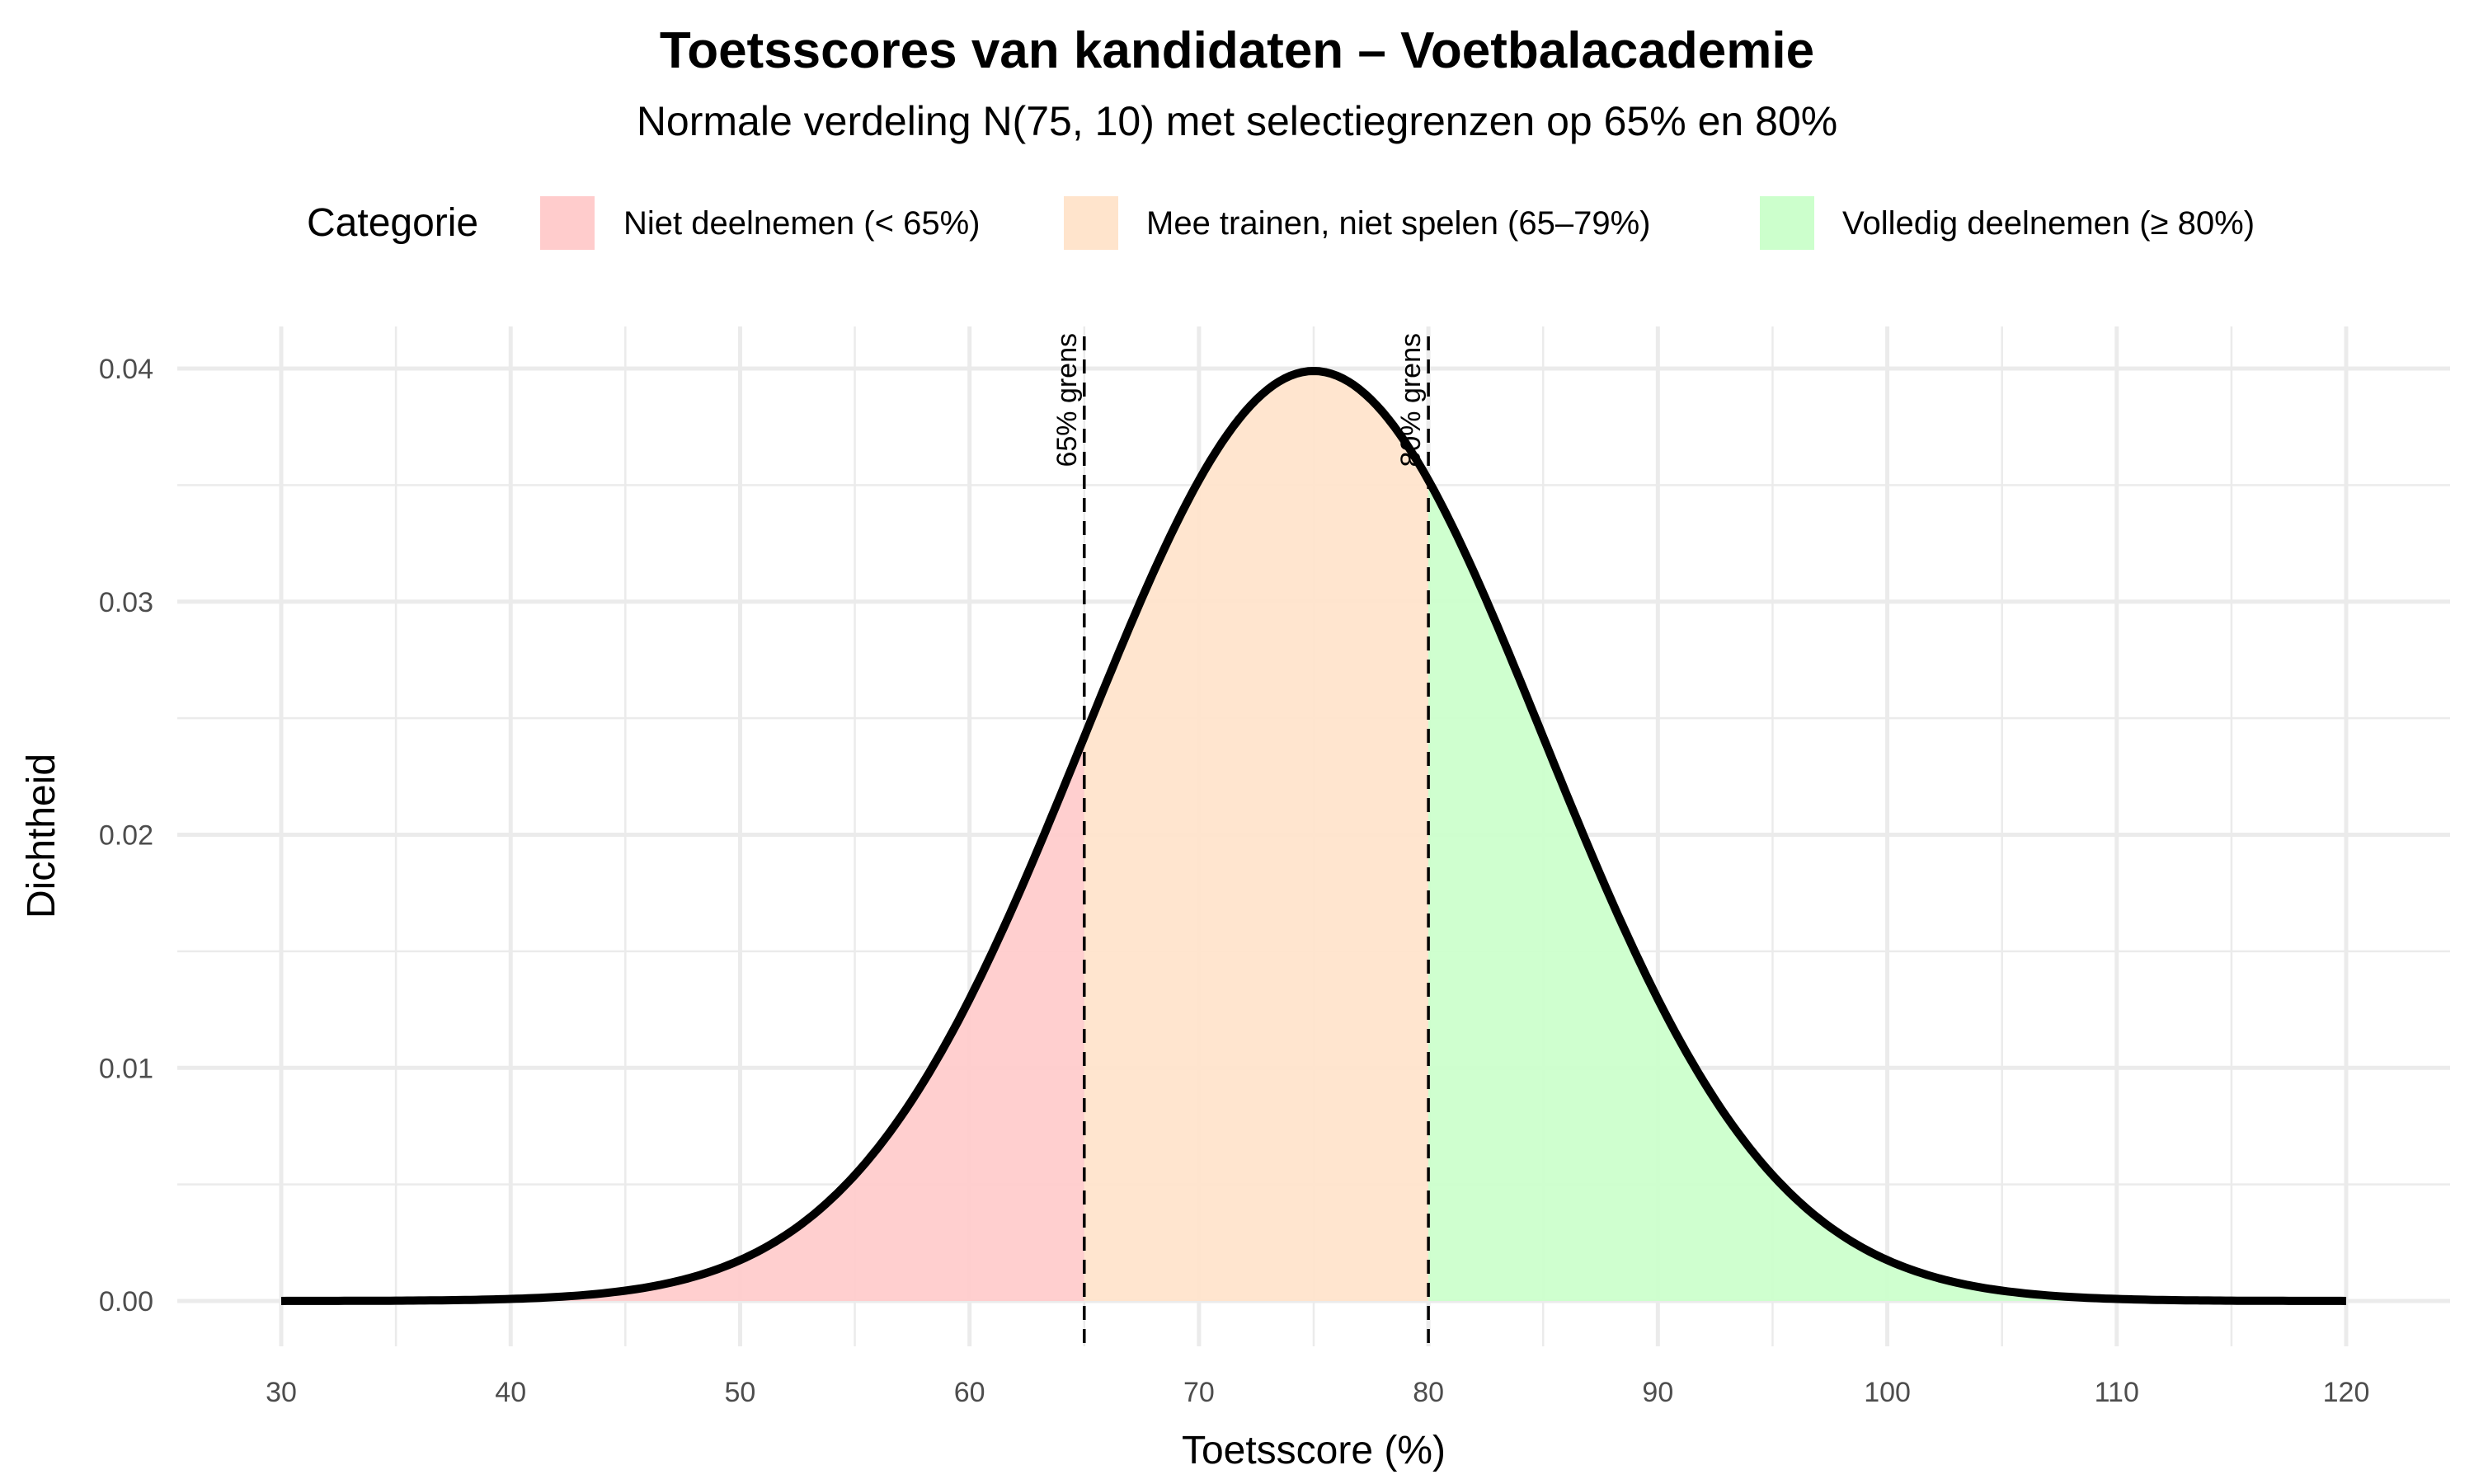  I want to click on x-tick-label: 30, so click(281, 1392).